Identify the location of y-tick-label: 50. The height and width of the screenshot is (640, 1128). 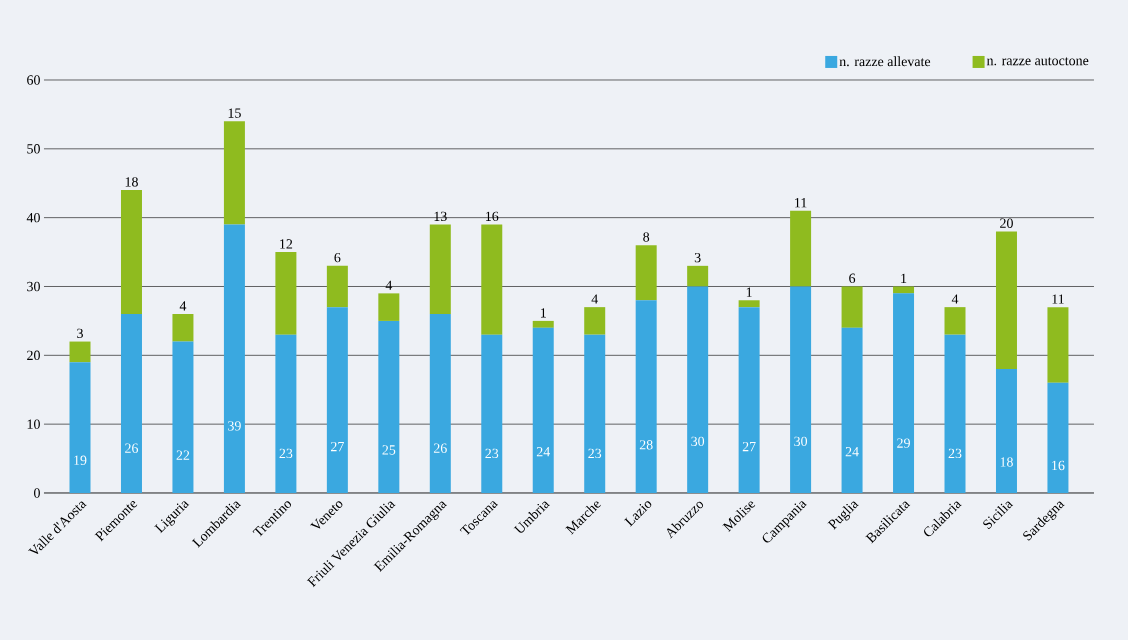
(33, 149).